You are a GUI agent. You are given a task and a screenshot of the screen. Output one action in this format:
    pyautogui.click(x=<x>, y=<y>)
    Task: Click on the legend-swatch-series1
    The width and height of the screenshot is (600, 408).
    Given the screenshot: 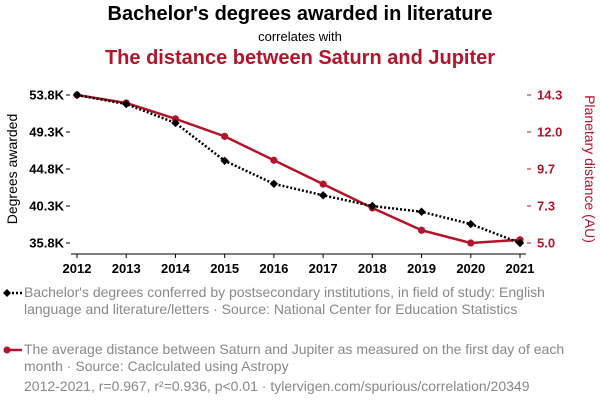 What is the action you would take?
    pyautogui.click(x=12, y=293)
    